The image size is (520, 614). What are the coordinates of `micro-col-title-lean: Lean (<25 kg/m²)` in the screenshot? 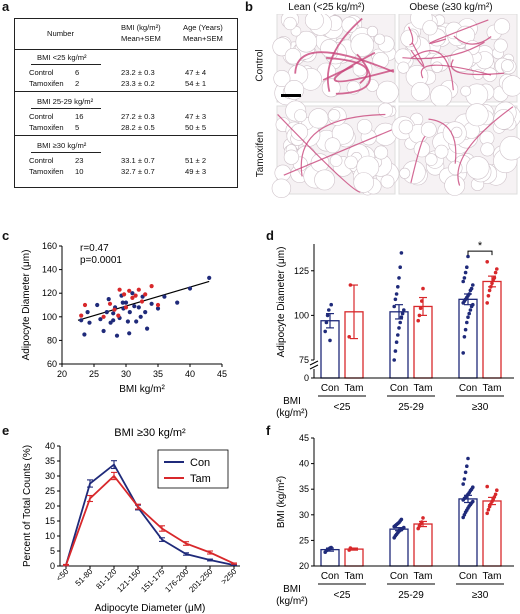 It's located at (326, 7).